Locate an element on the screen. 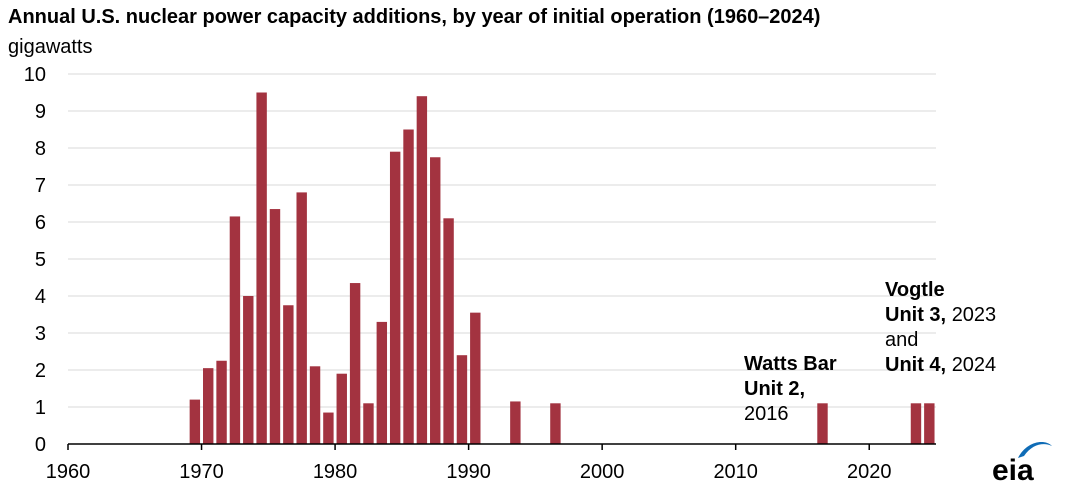 The image size is (1080, 503). y-tick-label-10: 10 is located at coordinates (35, 75).